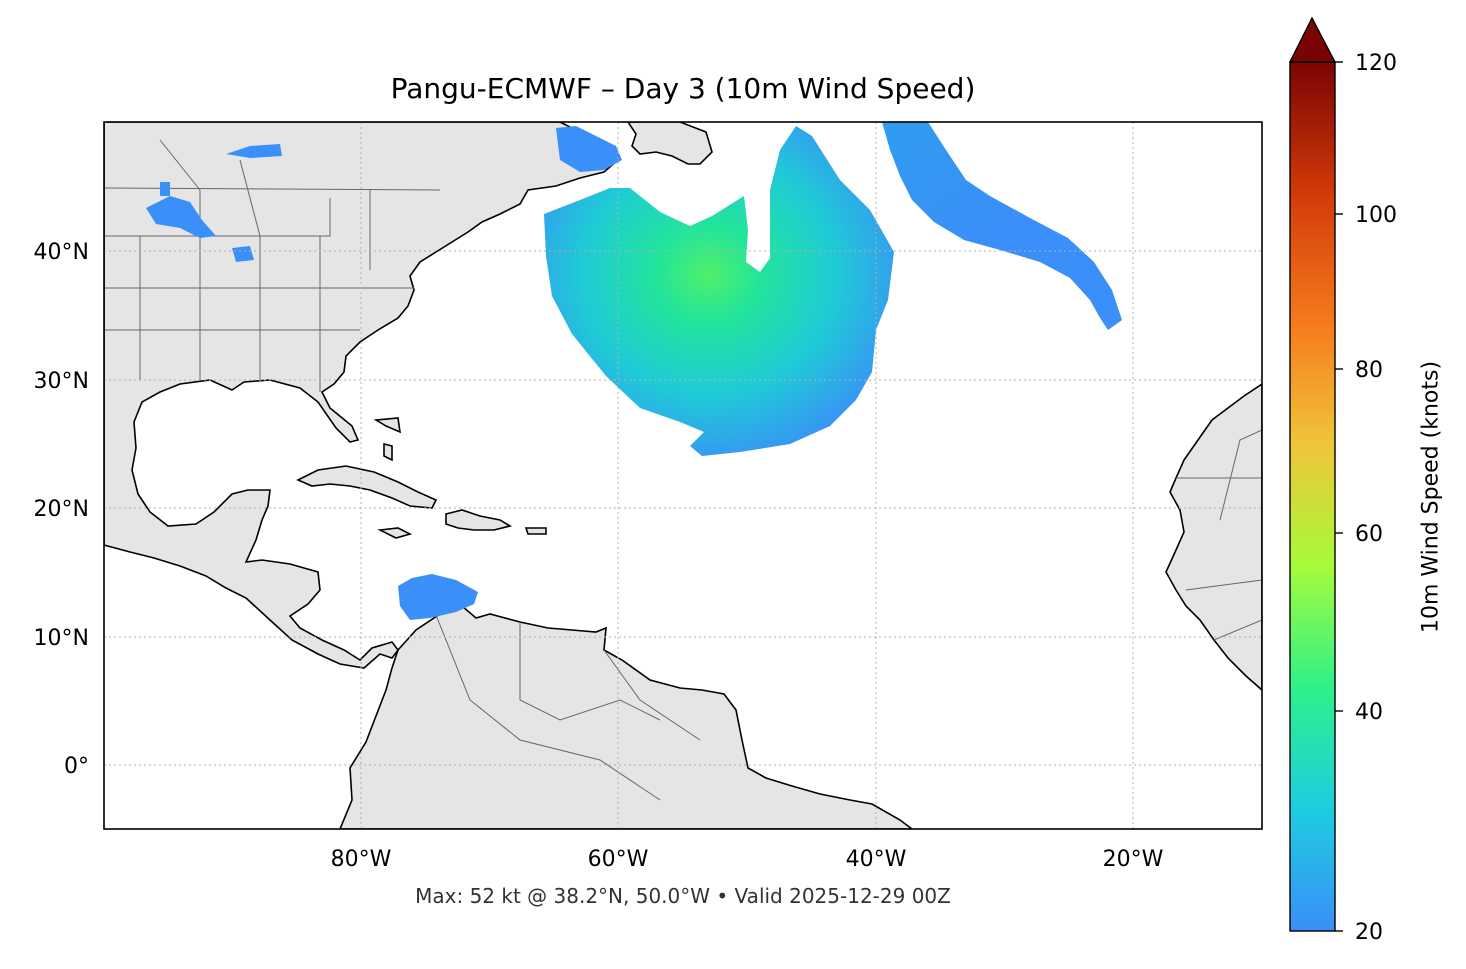 Image resolution: width=1466 pixels, height=969 pixels. I want to click on lon-label: 20°W, so click(1133, 859).